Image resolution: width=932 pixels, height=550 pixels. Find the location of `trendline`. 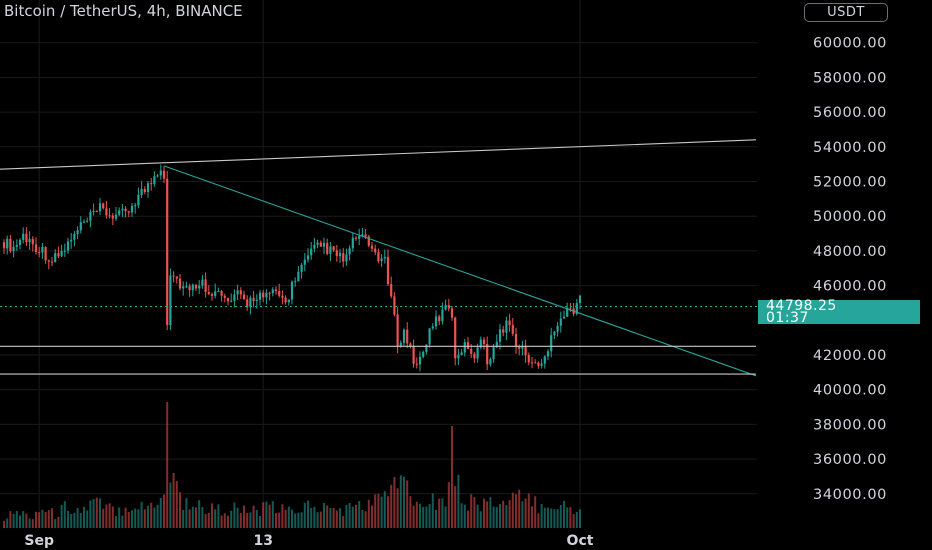

trendline is located at coordinates (378, 154).